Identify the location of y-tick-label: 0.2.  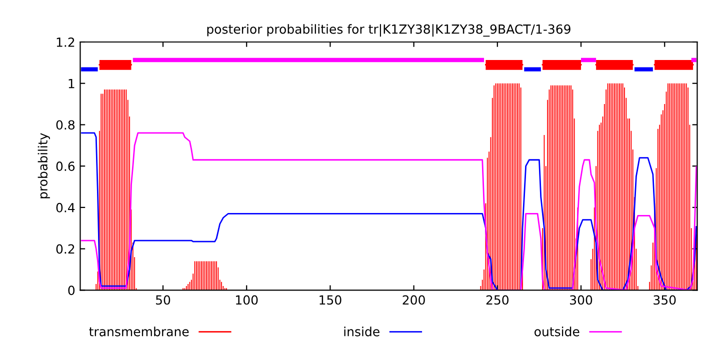
(65, 249).